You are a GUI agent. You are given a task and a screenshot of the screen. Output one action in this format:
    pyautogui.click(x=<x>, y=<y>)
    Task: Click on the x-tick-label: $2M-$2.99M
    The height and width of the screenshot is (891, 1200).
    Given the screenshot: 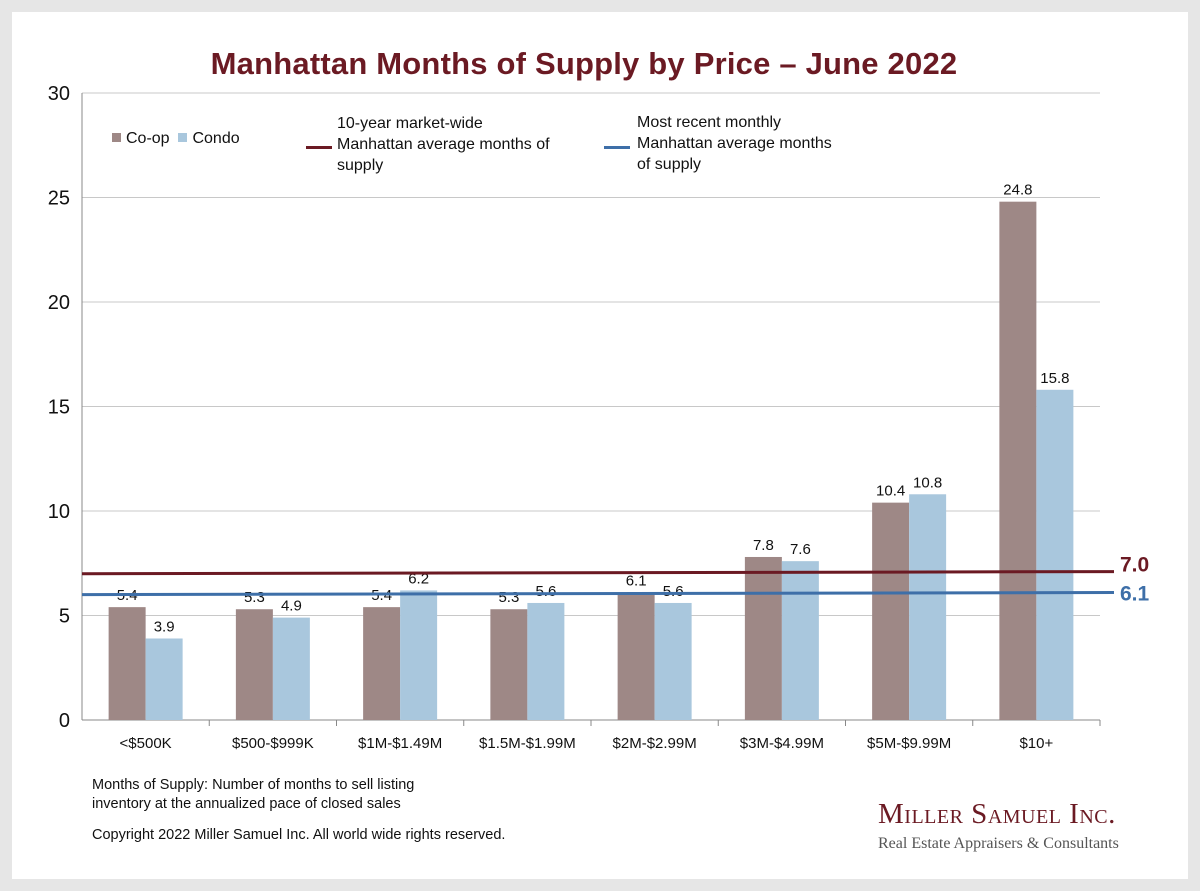 What is the action you would take?
    pyautogui.click(x=655, y=743)
    